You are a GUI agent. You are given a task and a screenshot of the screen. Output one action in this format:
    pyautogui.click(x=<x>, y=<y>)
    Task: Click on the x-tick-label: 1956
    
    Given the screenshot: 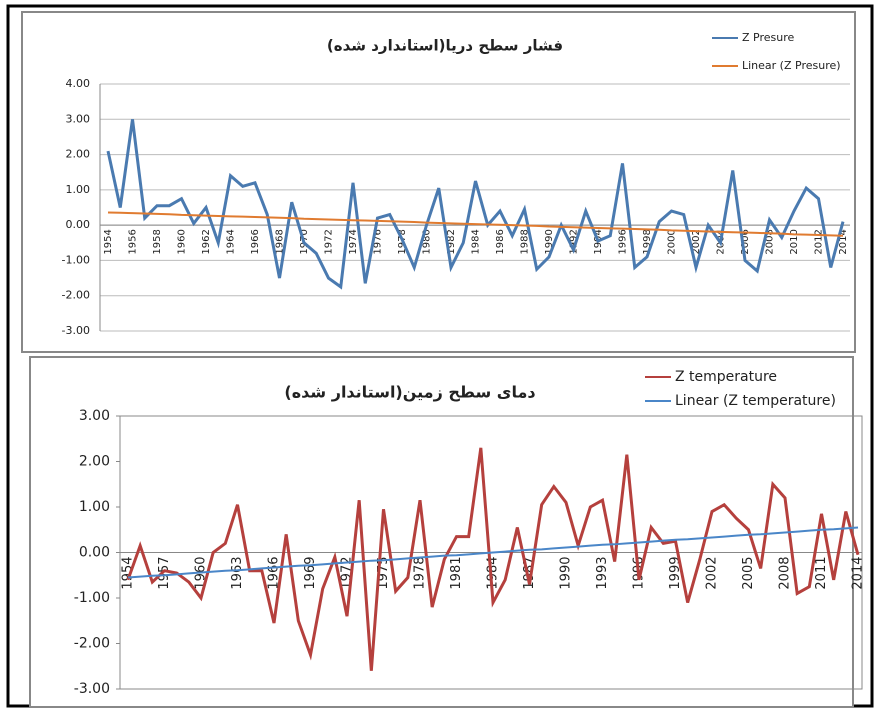 What is the action you would take?
    pyautogui.click(x=133, y=241)
    